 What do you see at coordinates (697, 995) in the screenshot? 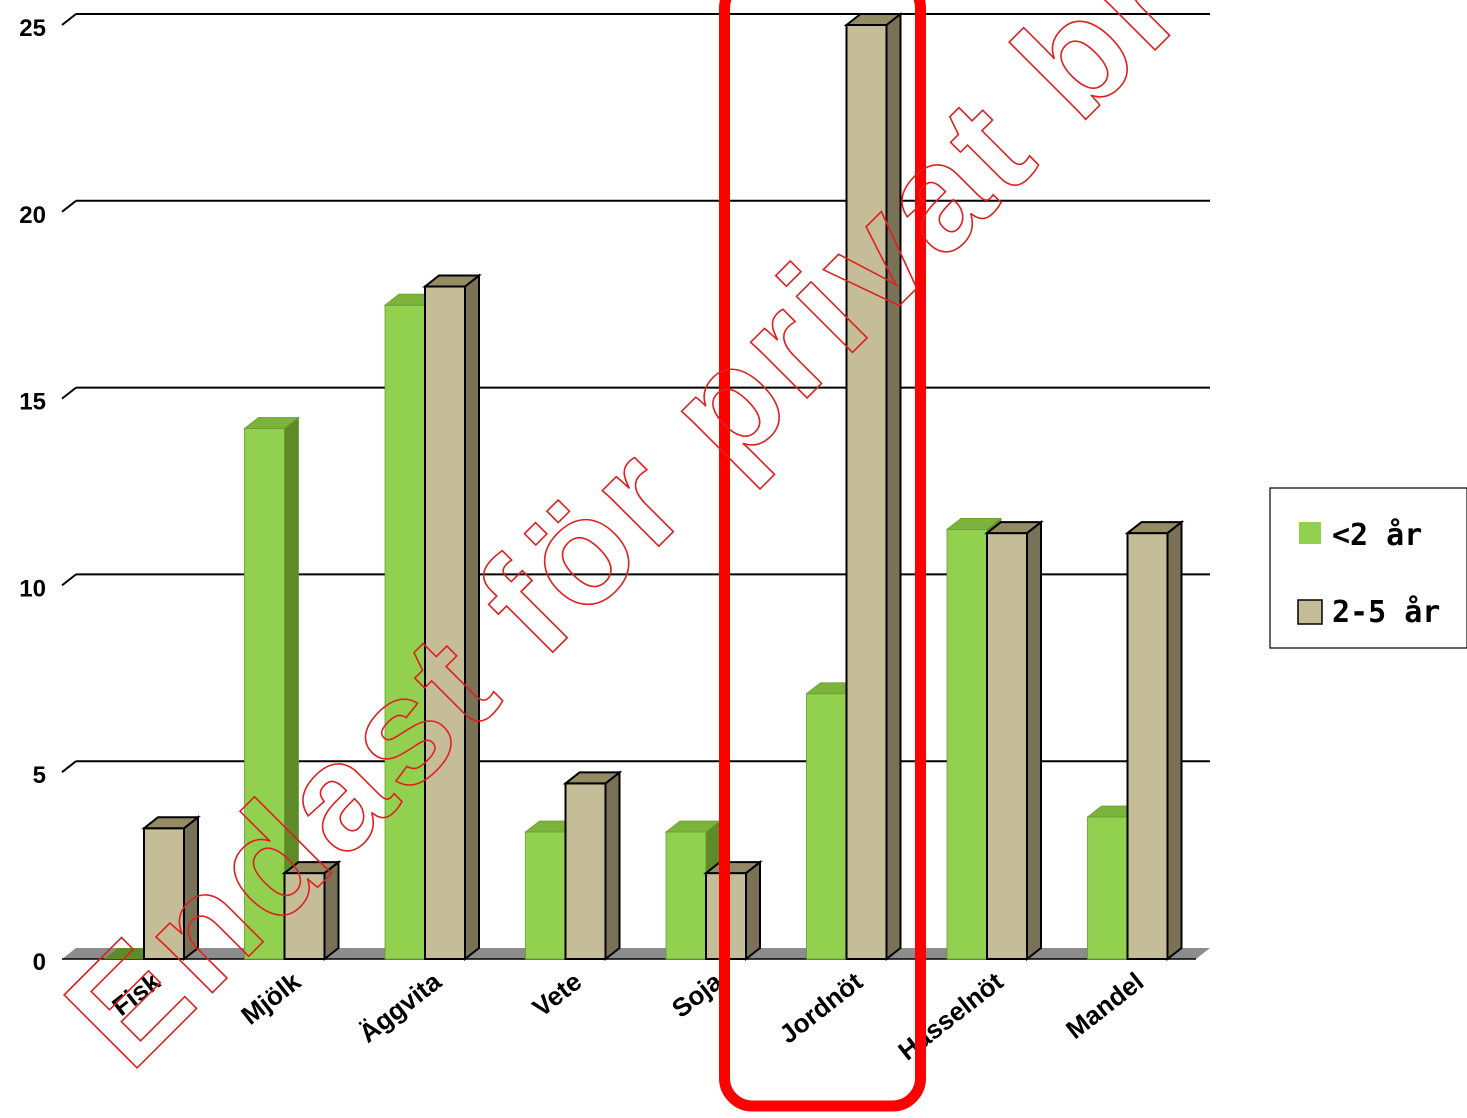
I see `x-tick-label: Soja` at bounding box center [697, 995].